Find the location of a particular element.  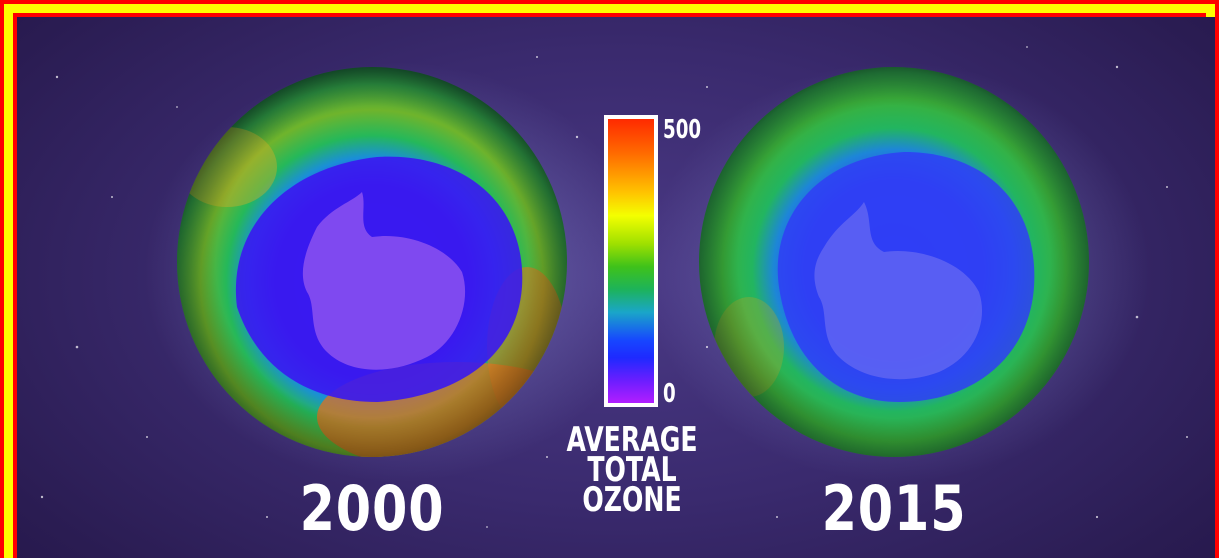

scale-max-label: 500 is located at coordinates (682, 130).